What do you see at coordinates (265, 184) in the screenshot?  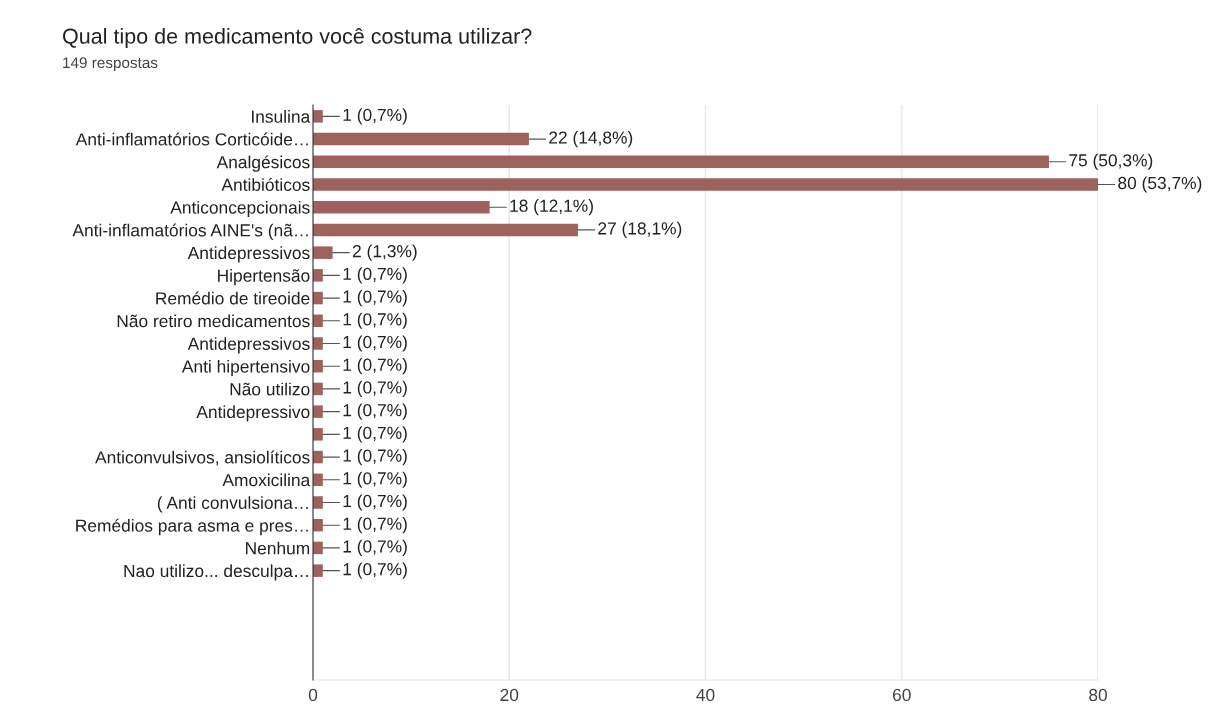 I see `y-tick-label: Antibióticos` at bounding box center [265, 184].